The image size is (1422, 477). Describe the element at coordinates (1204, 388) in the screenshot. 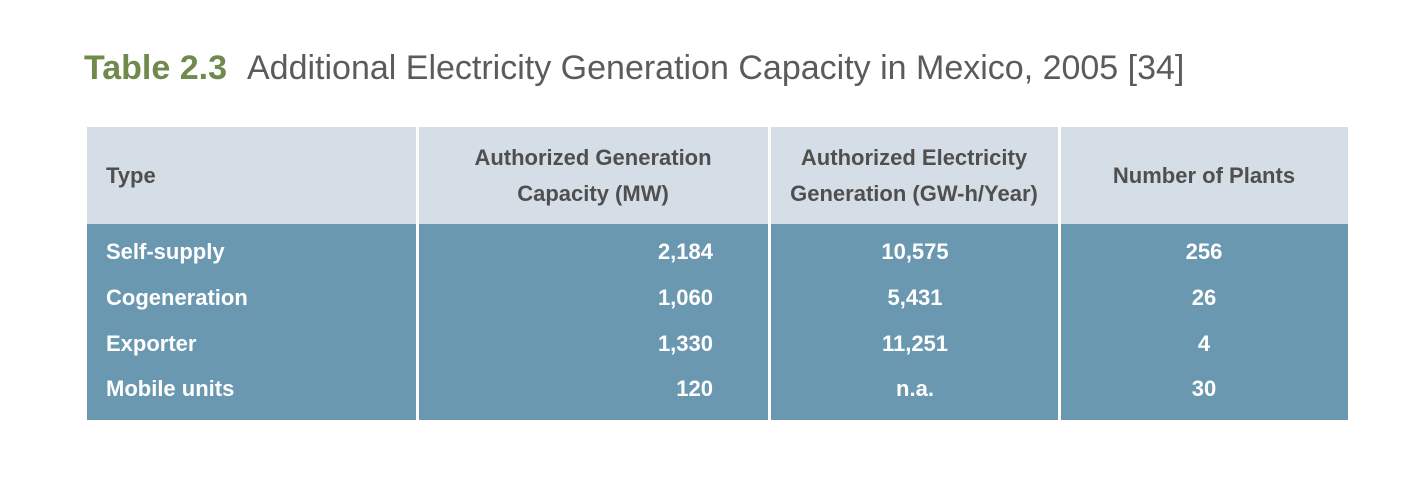

I see `cell-plants: 30` at that location.